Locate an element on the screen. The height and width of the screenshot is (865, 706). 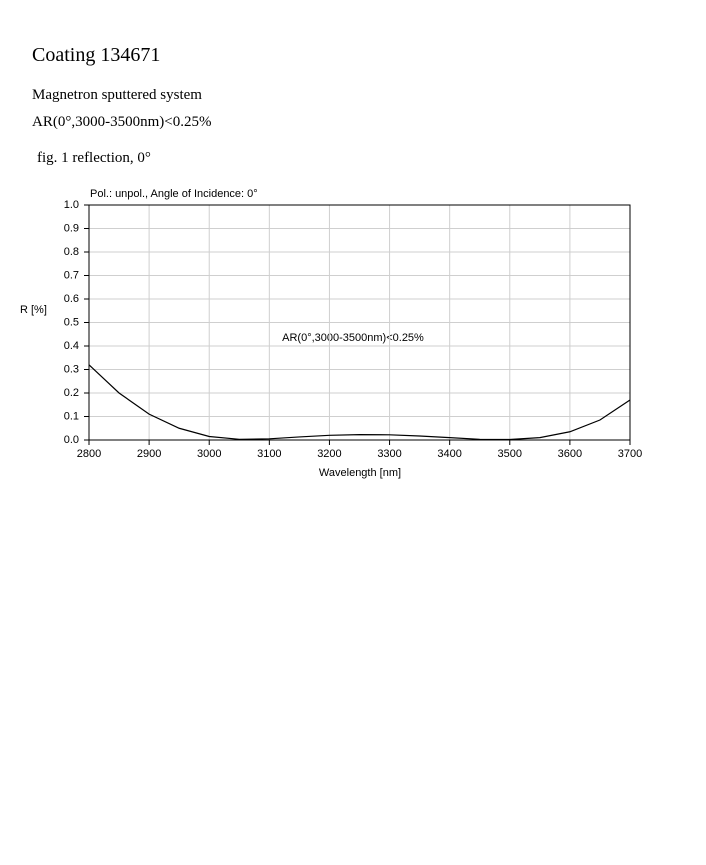
spec: AR(0°,3000-3500nm)<0.25% is located at coordinates (121, 122).